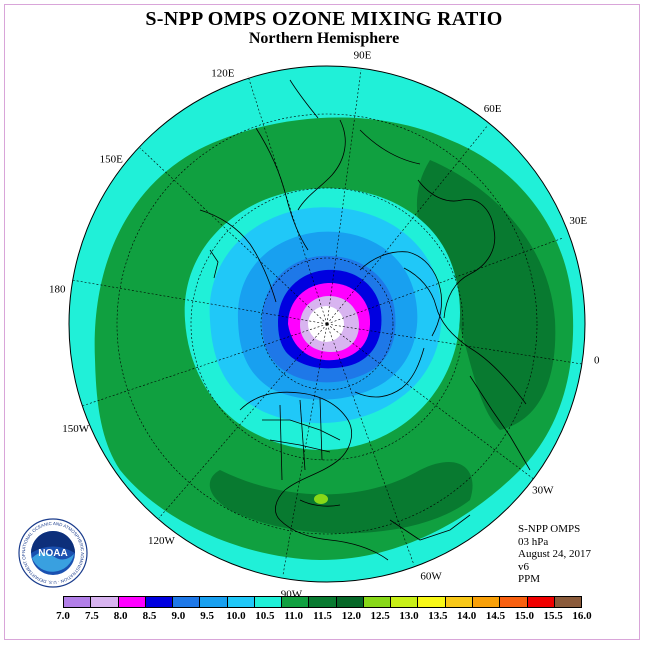 The width and height of the screenshot is (648, 648). What do you see at coordinates (582, 616) in the screenshot?
I see `legend-tick-label: 16.0` at bounding box center [582, 616].